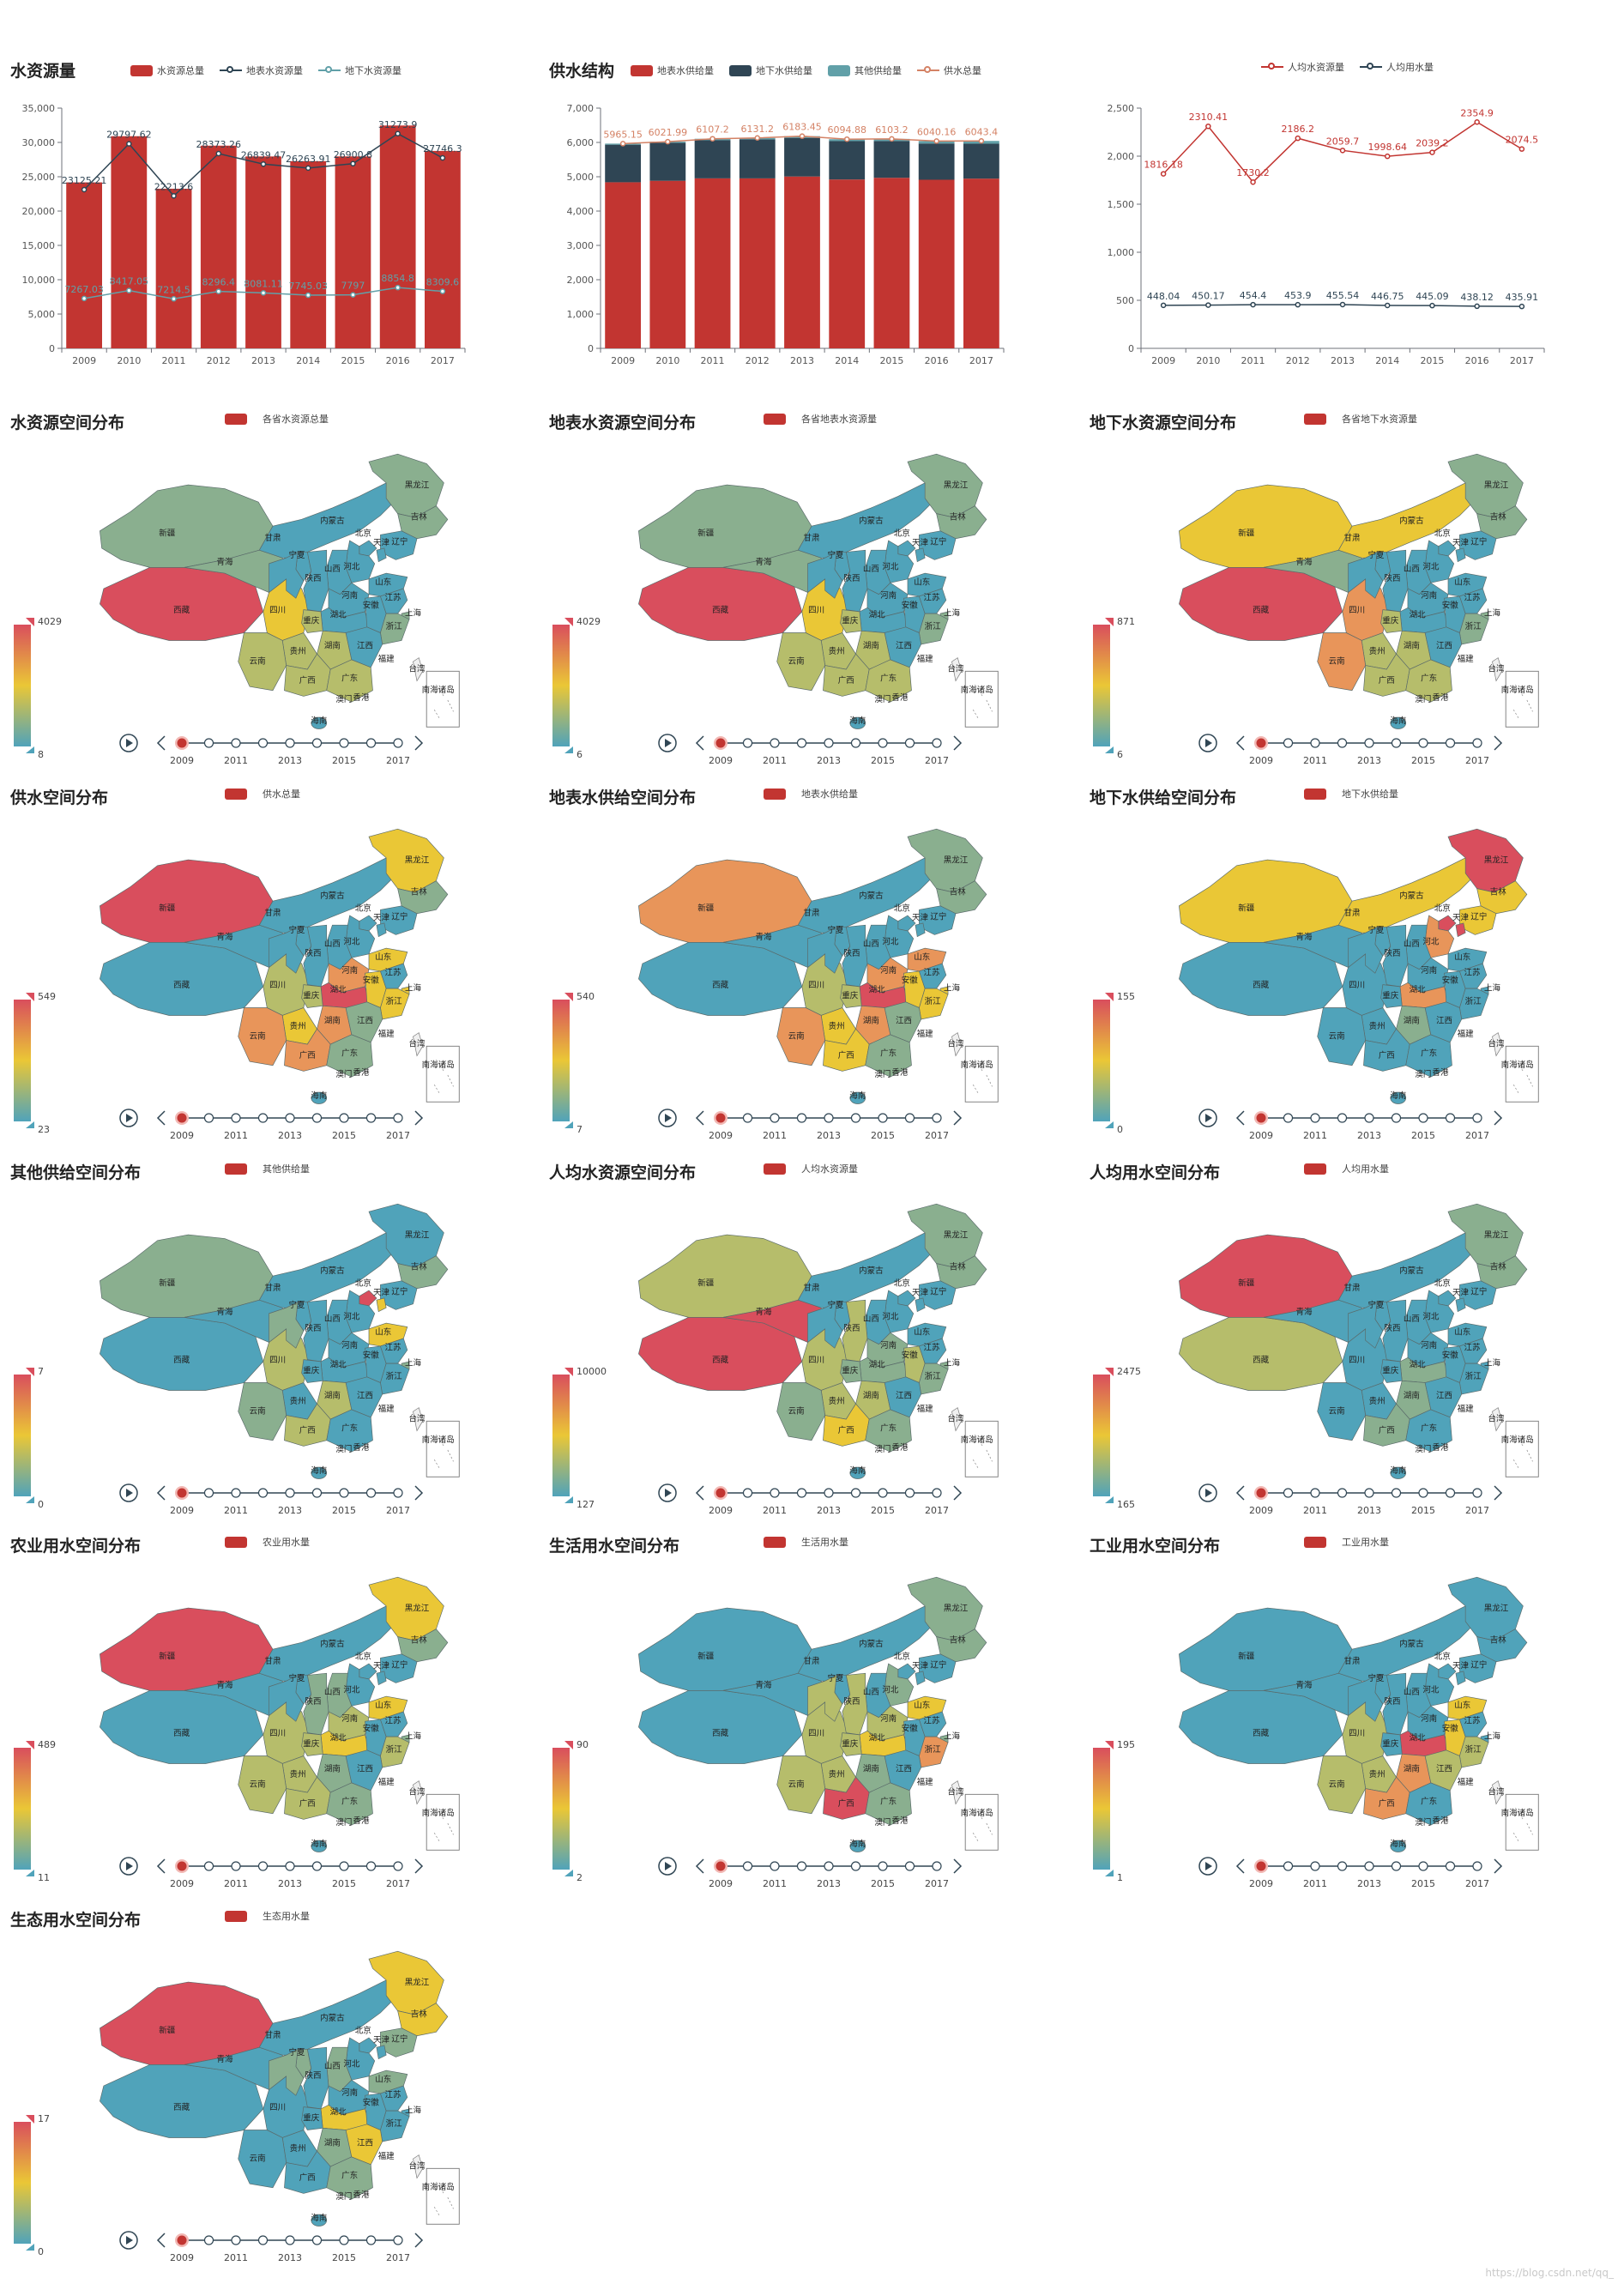  Describe the element at coordinates (1302, 67) in the screenshot. I see `legend-item-percap-resource: 人均水资源量` at that location.